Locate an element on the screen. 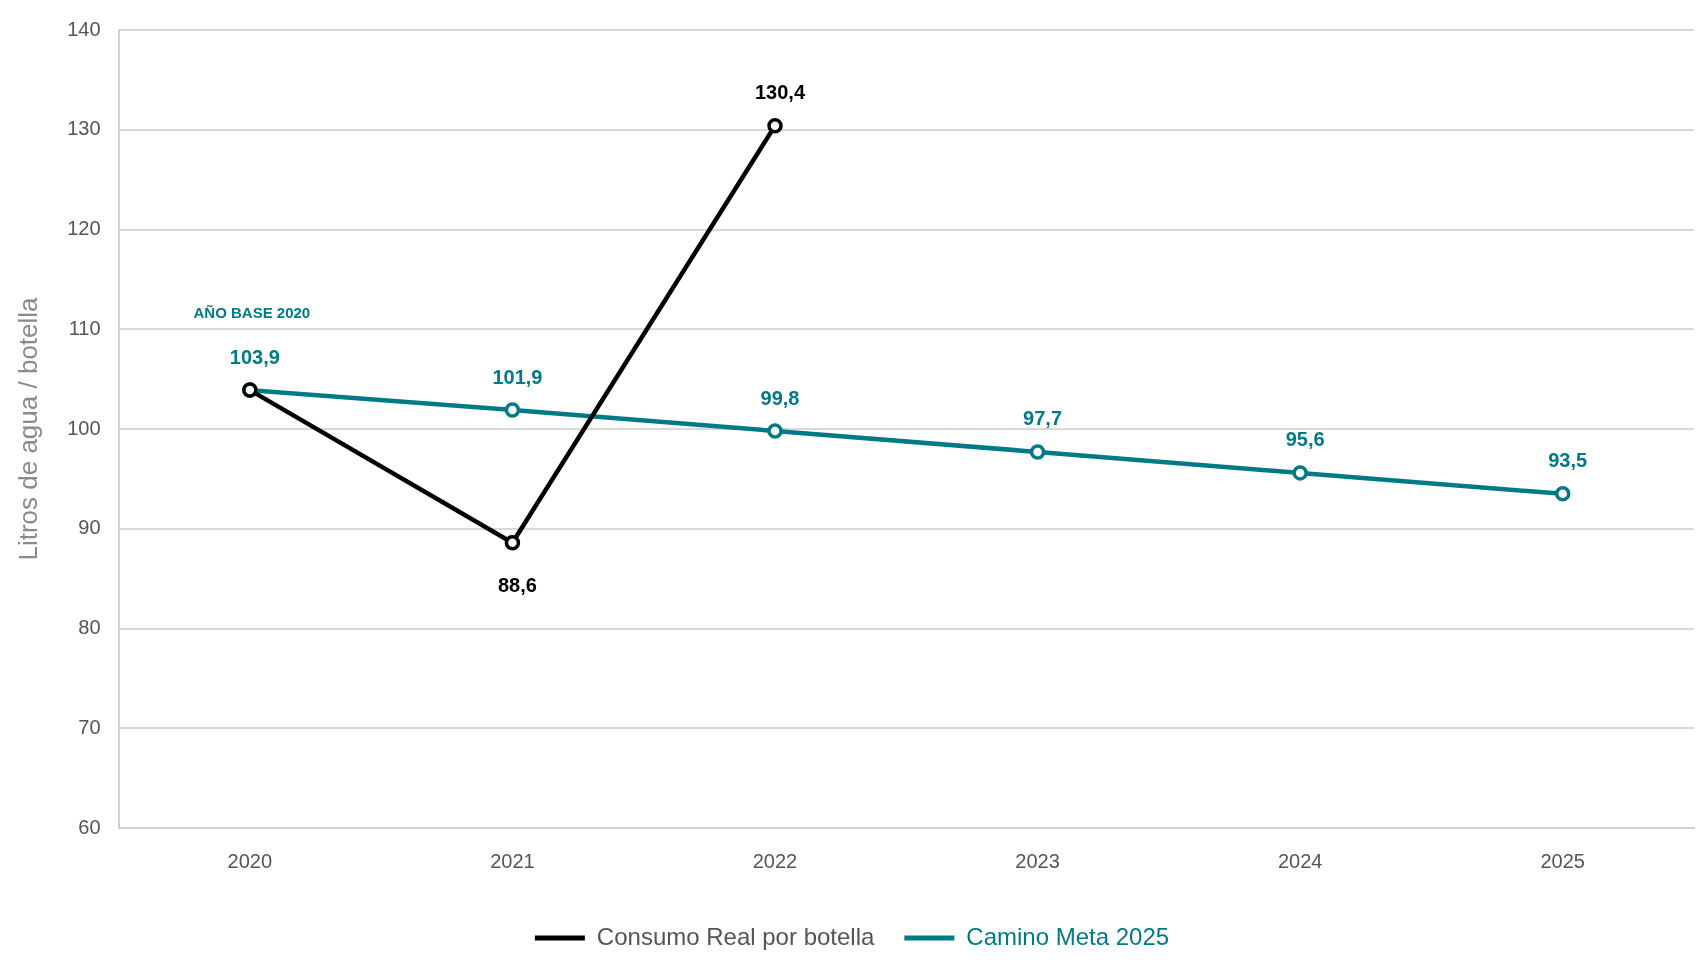 The width and height of the screenshot is (1704, 965). data-label: 101,9 is located at coordinates (517, 376).